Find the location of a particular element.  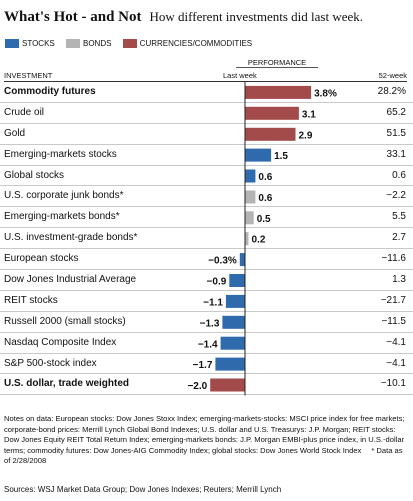

row-52-week-value: 5.5 is located at coordinates (399, 217).